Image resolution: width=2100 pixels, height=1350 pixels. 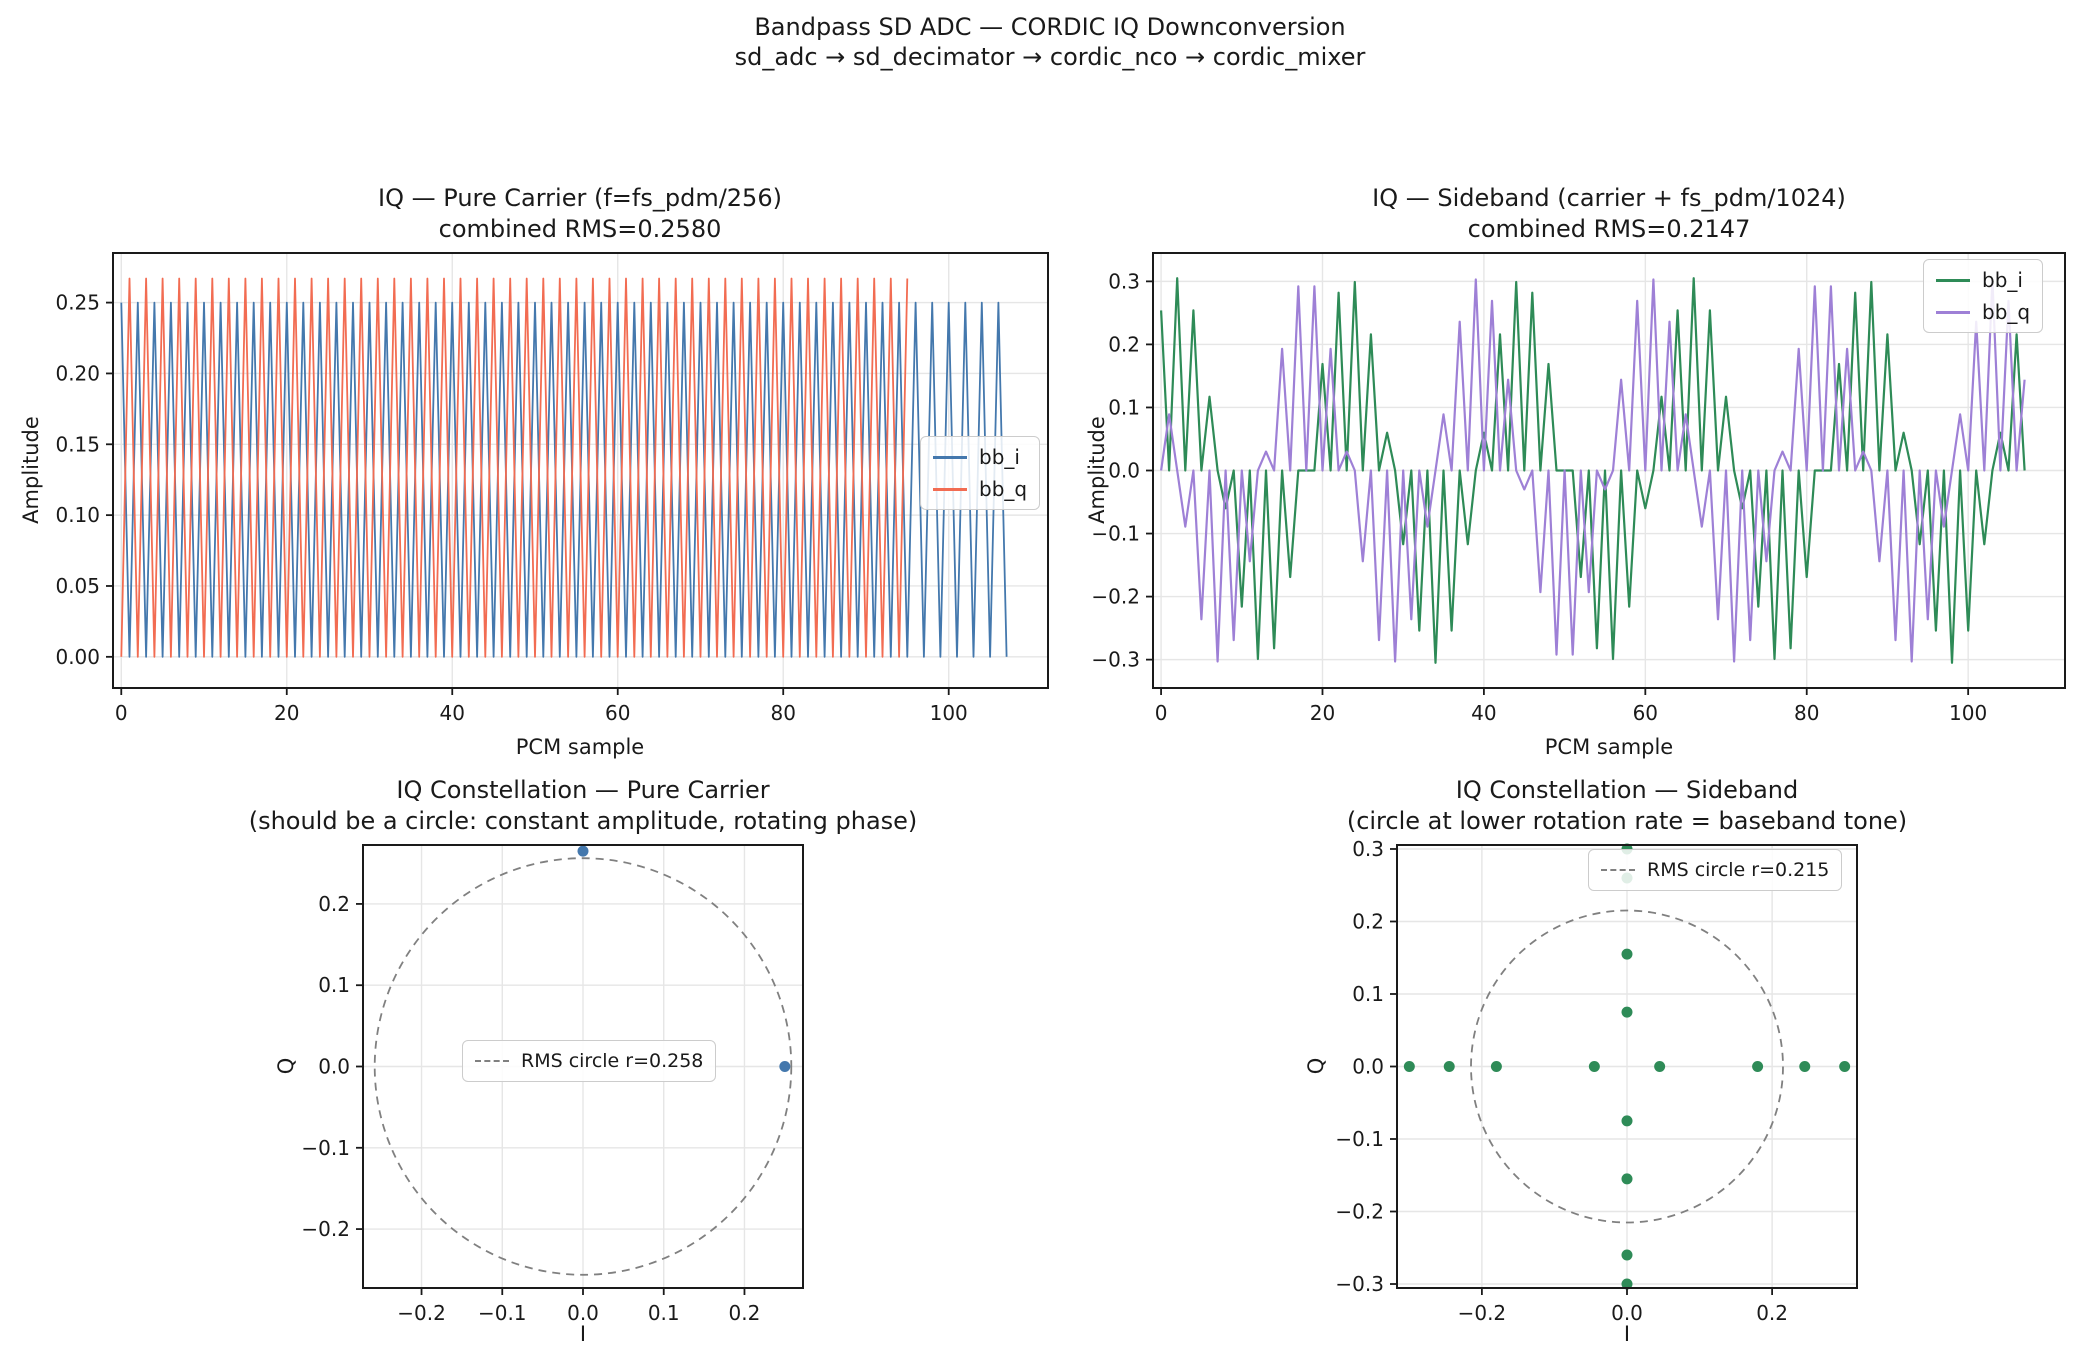 I want to click on svg-text: 0.00, so click(x=77, y=657).